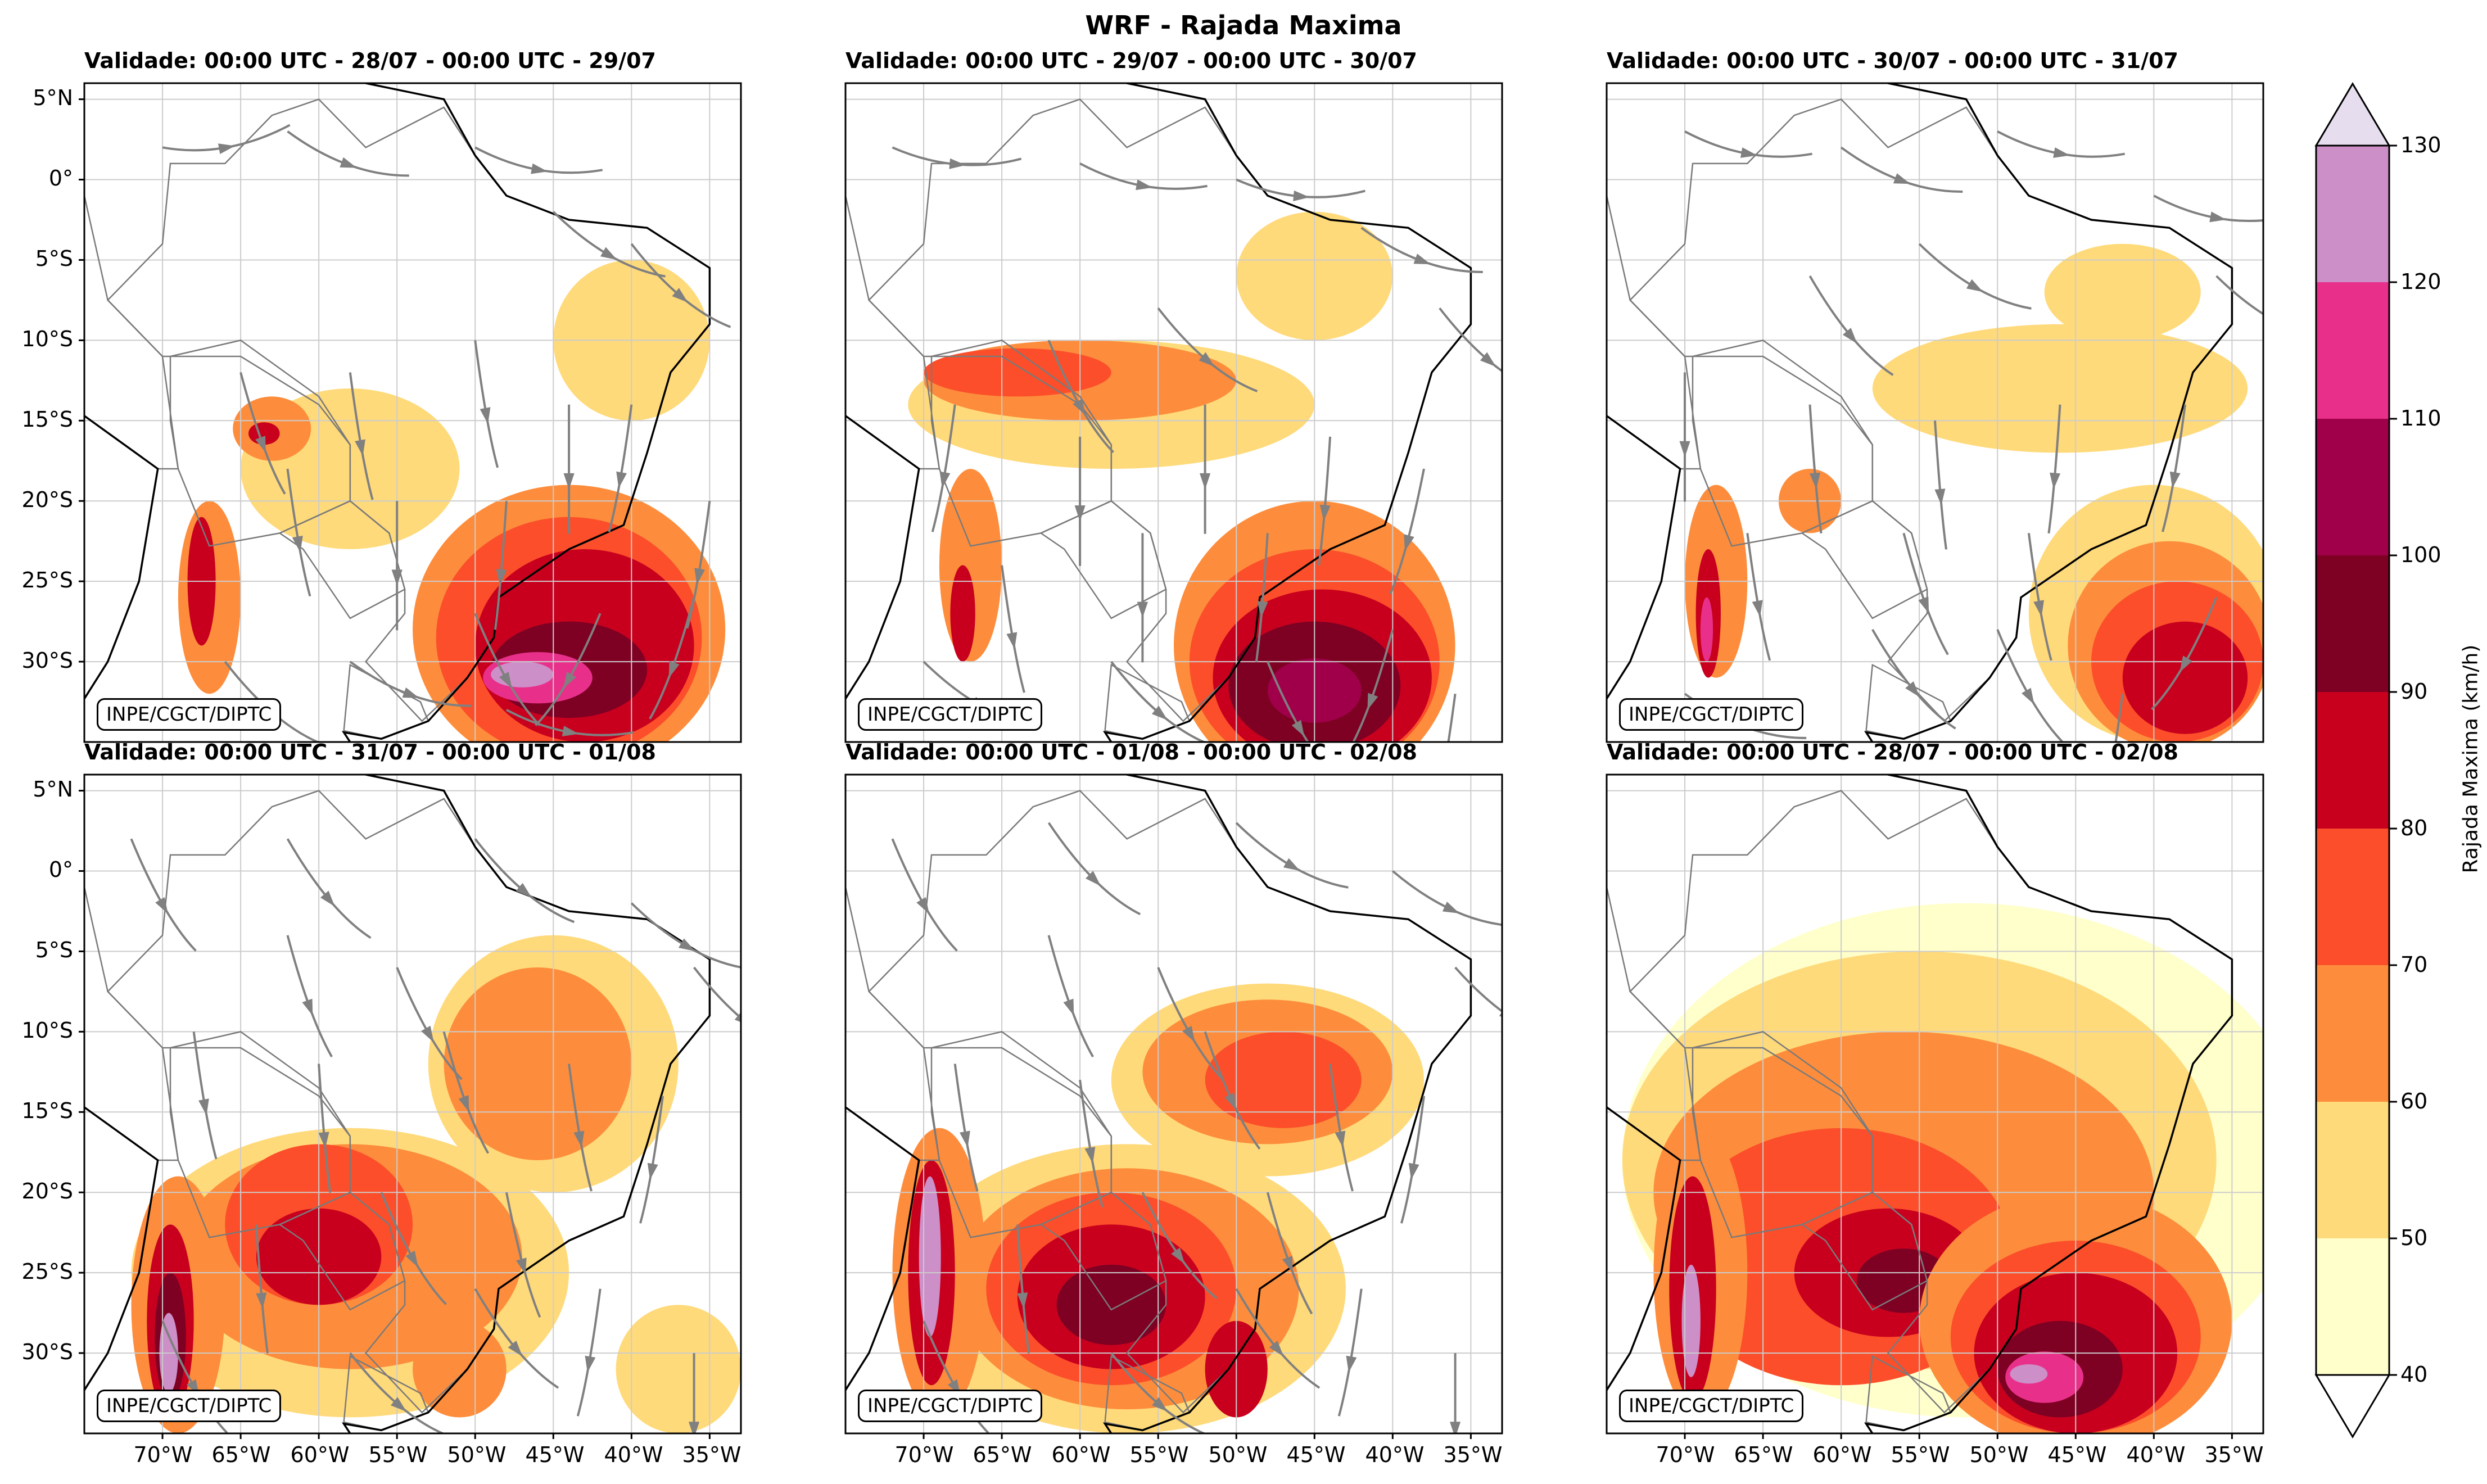  Describe the element at coordinates (47, 580) in the screenshot. I see `lat-label-25s-top: 25°S` at that location.